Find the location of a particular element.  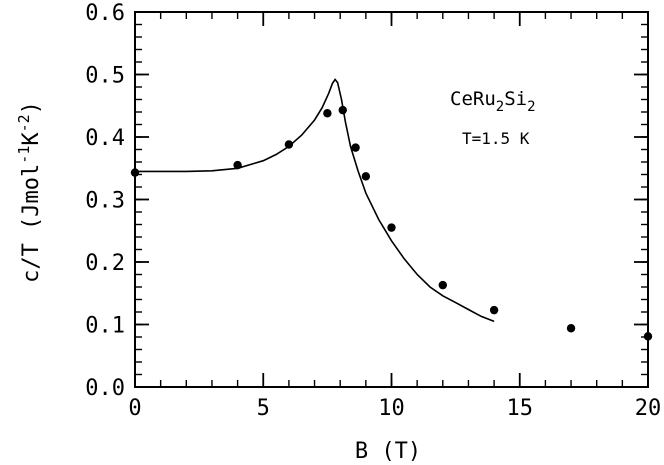

y-tick-label: 0.3 is located at coordinates (105, 201).